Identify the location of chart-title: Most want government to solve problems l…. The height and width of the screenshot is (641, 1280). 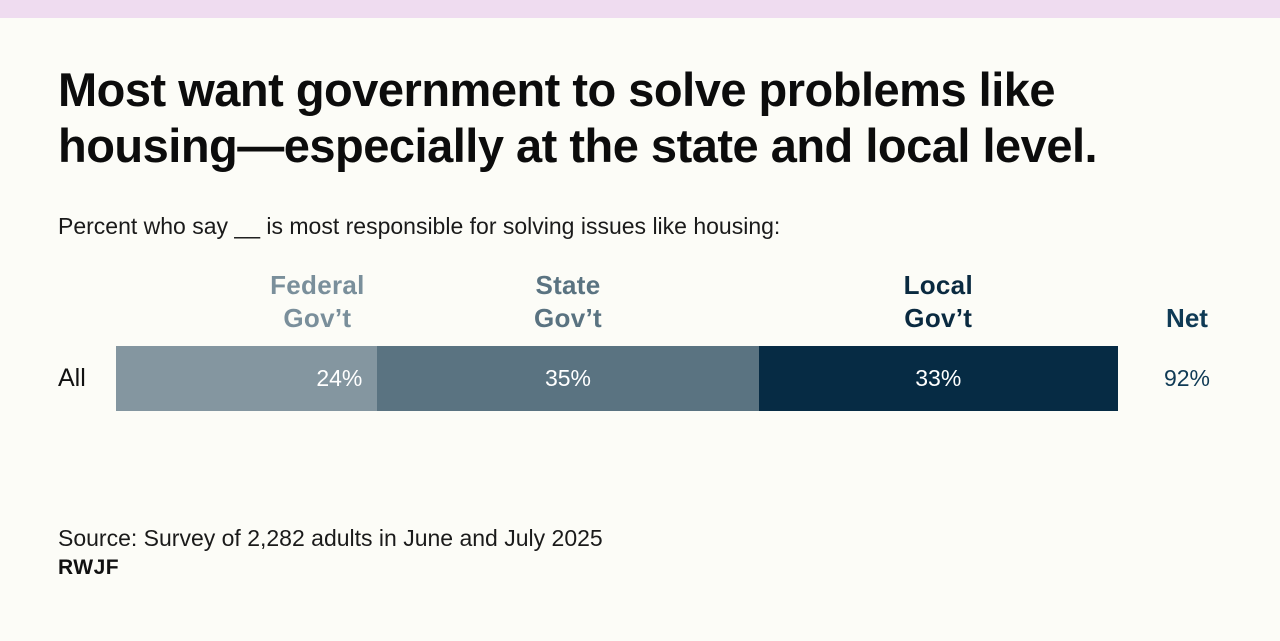
(578, 117).